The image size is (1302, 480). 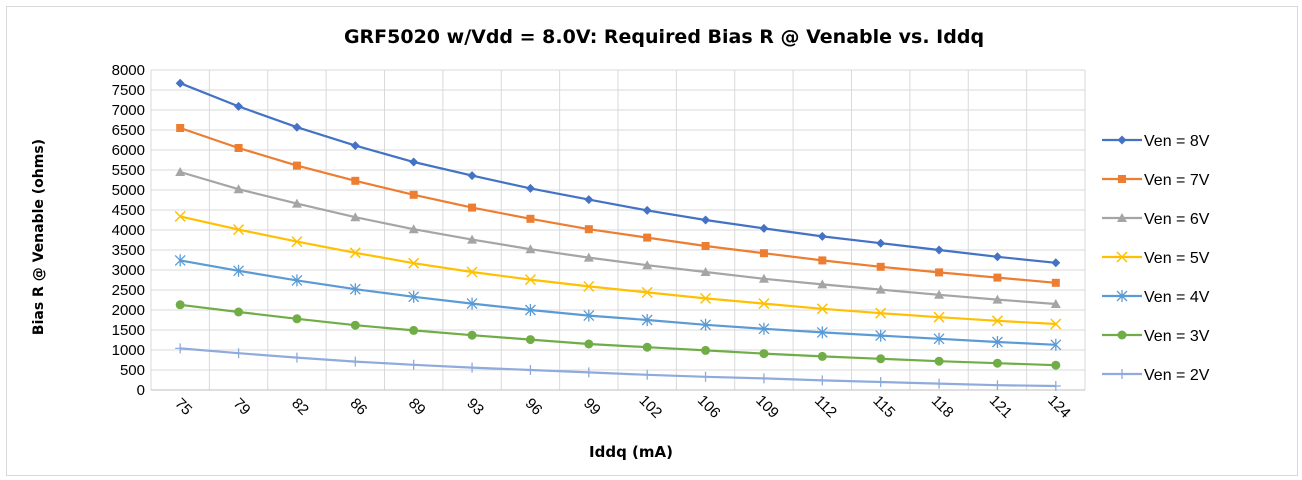 I want to click on legend-item: Ven = 6V, so click(x=1156, y=219).